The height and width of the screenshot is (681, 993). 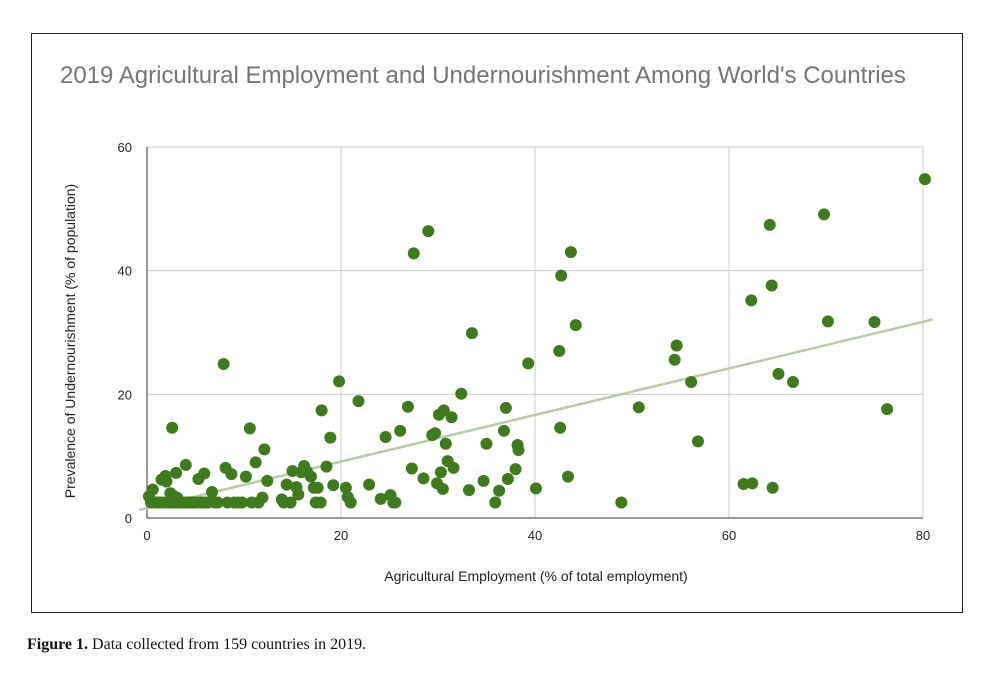 What do you see at coordinates (125, 271) in the screenshot?
I see `y-tick-label-40: 40` at bounding box center [125, 271].